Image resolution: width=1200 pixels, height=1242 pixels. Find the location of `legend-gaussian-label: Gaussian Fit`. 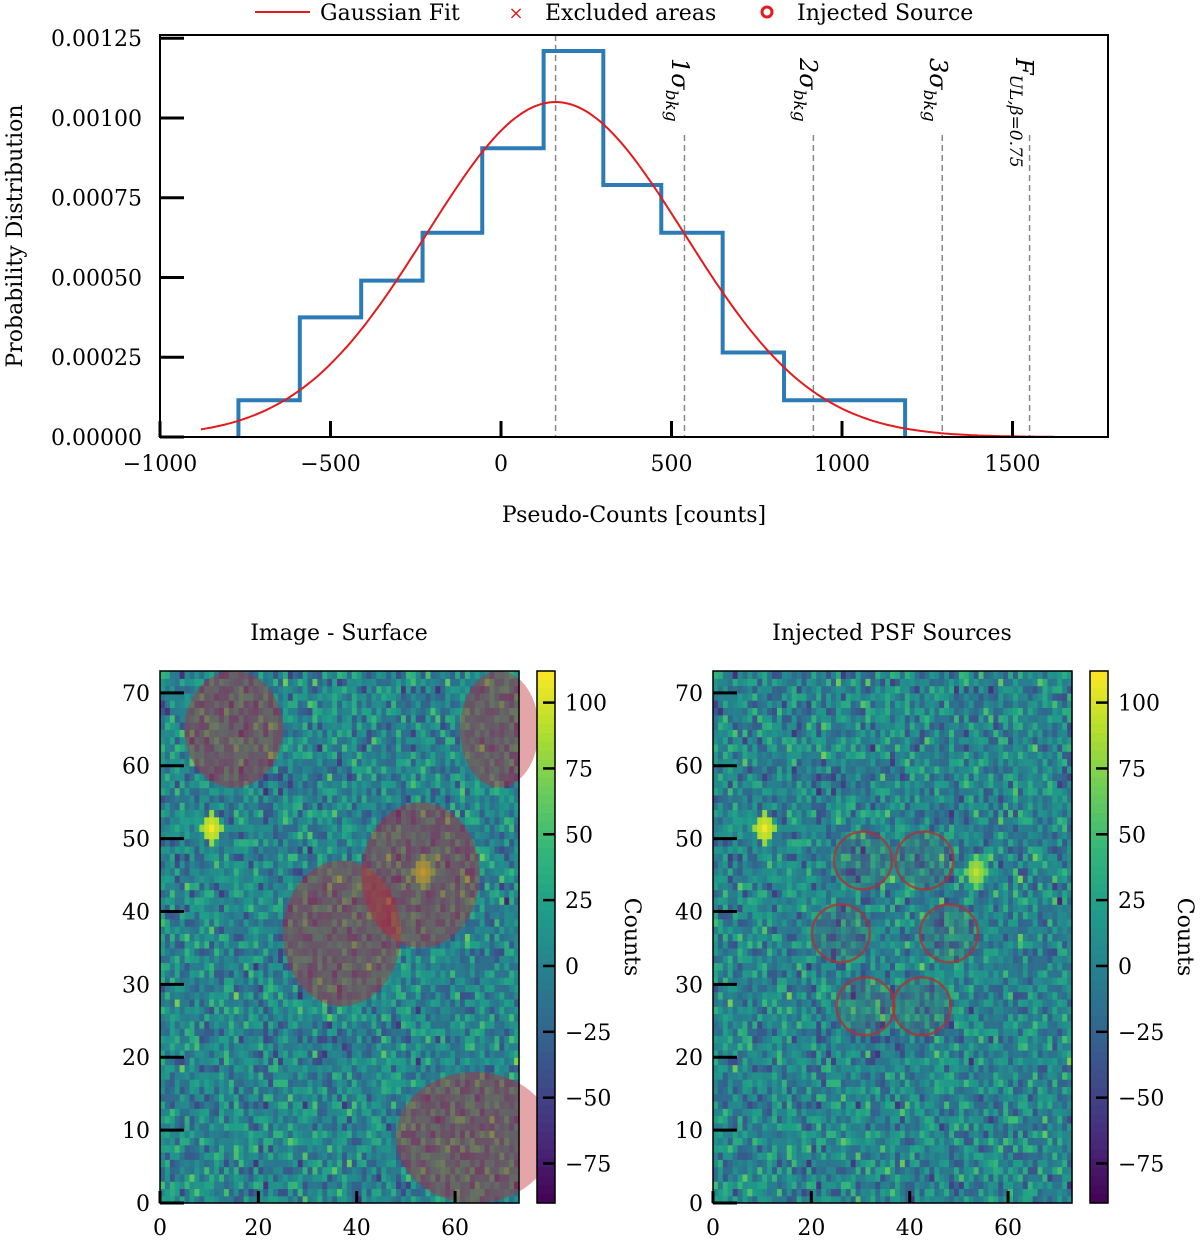

legend-gaussian-label: Gaussian Fit is located at coordinates (390, 13).